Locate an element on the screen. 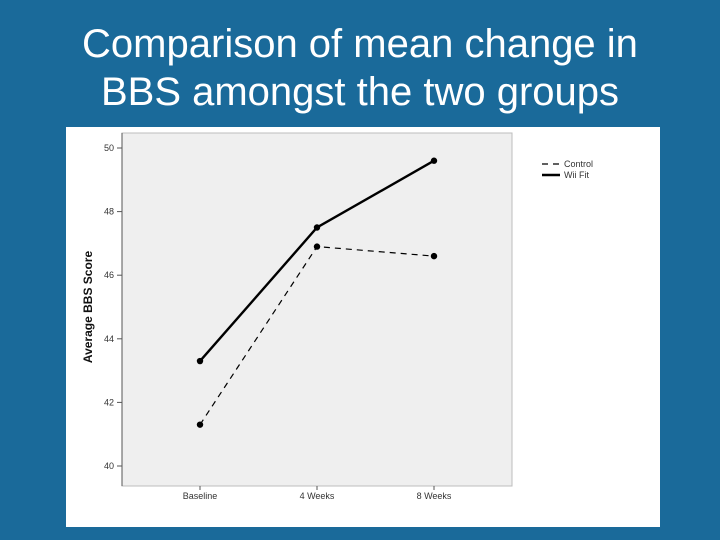  x-tick-label-1: 4 Weeks is located at coordinates (317, 496).